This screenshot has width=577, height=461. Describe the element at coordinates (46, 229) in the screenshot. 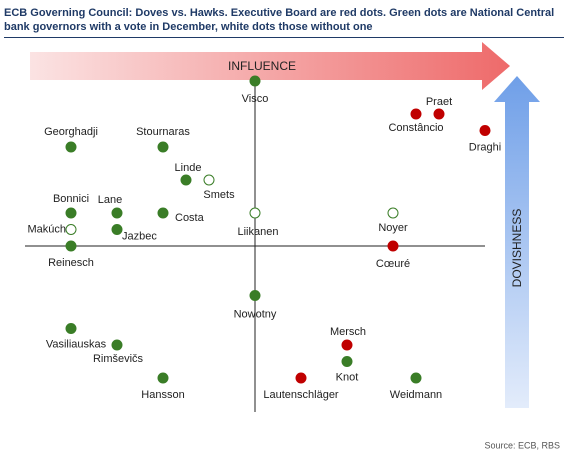

I see `point-label: Makúch` at that location.